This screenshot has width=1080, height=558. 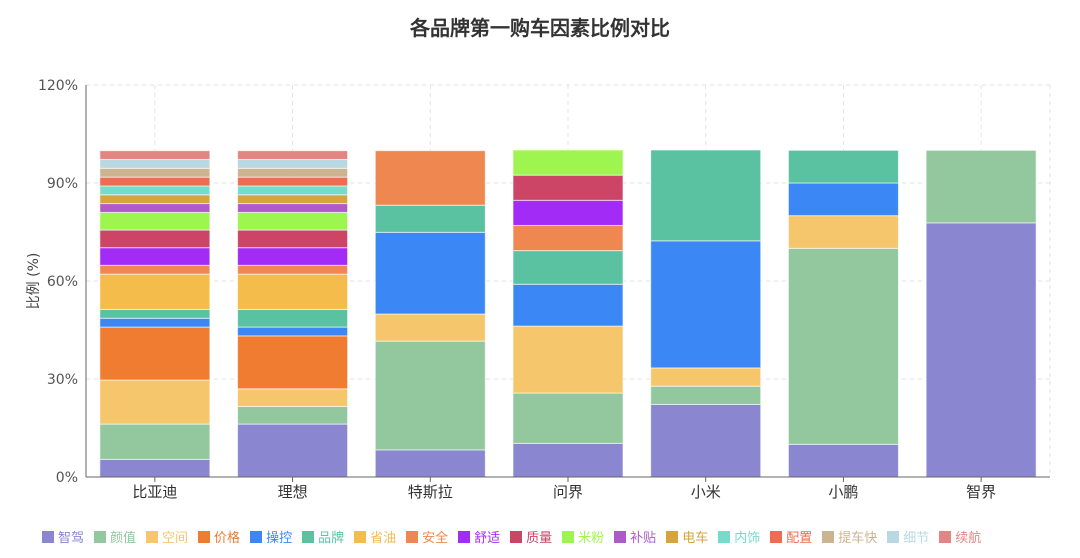 I want to click on legend-item: 提车快, so click(x=849, y=536).